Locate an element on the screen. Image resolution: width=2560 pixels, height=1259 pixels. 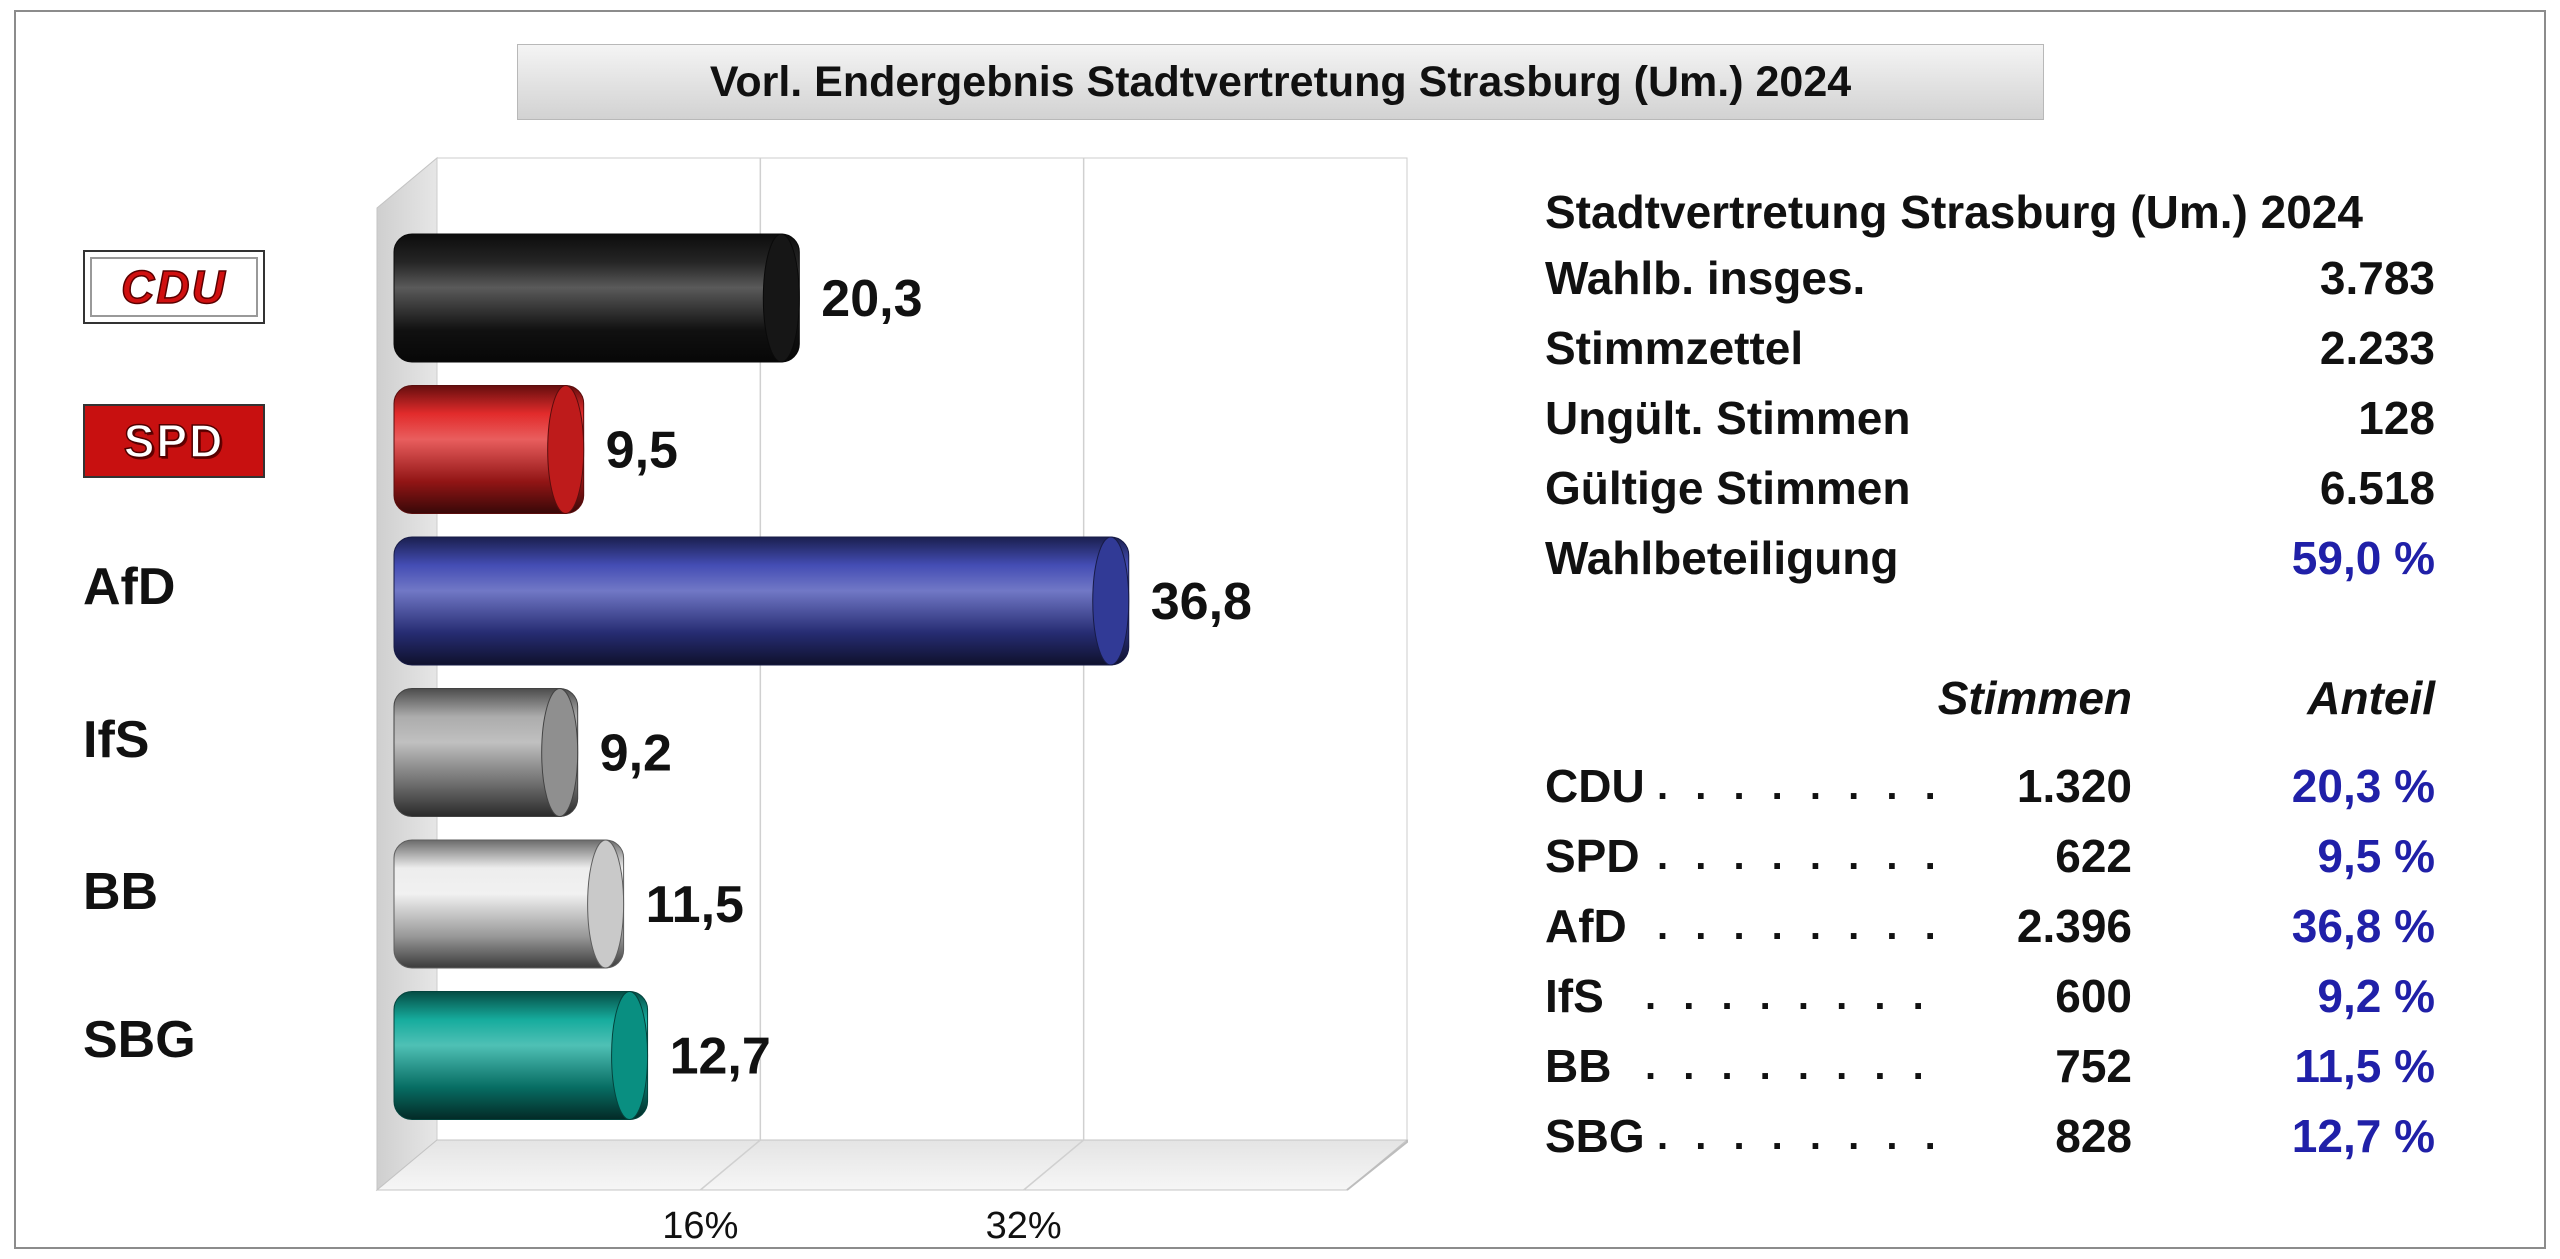
stat-row-eligible: Wahlb. insges. 3.783 is located at coordinates (1990, 278).